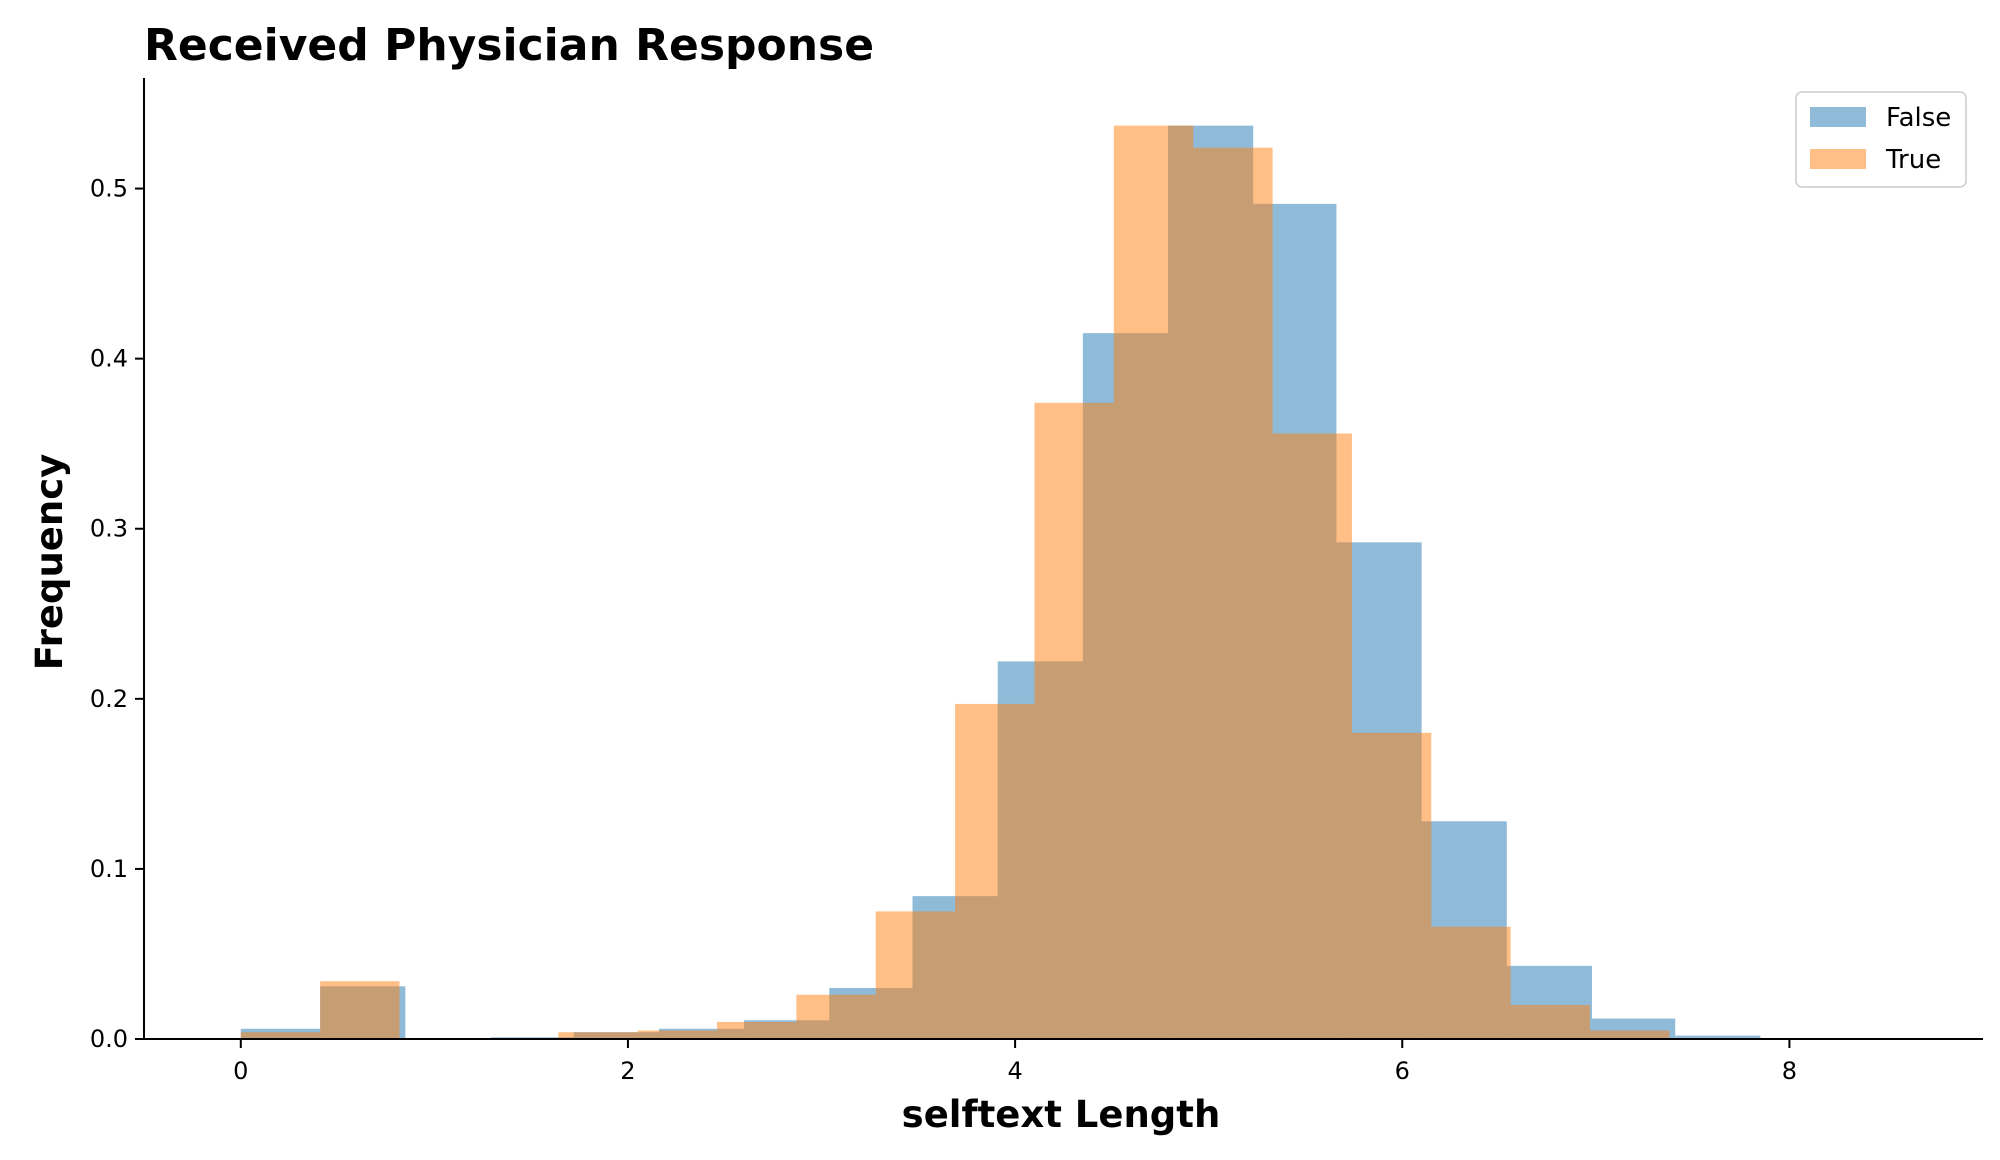  What do you see at coordinates (509, 45) in the screenshot?
I see `chart-title: Received Physician Response` at bounding box center [509, 45].